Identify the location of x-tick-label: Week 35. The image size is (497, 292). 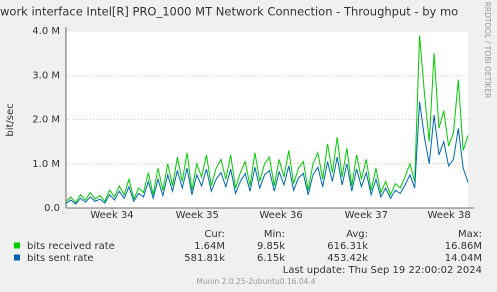
(197, 215).